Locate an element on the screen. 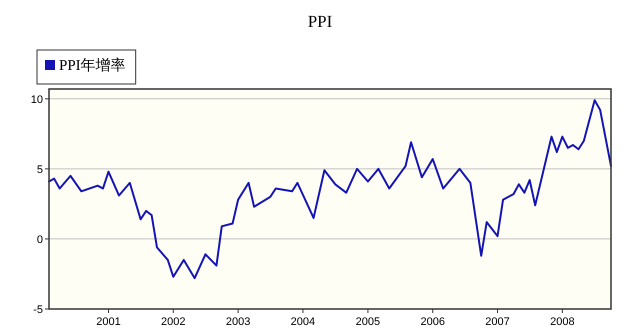 The image size is (640, 330). y-tick-label: 10 is located at coordinates (36, 100).